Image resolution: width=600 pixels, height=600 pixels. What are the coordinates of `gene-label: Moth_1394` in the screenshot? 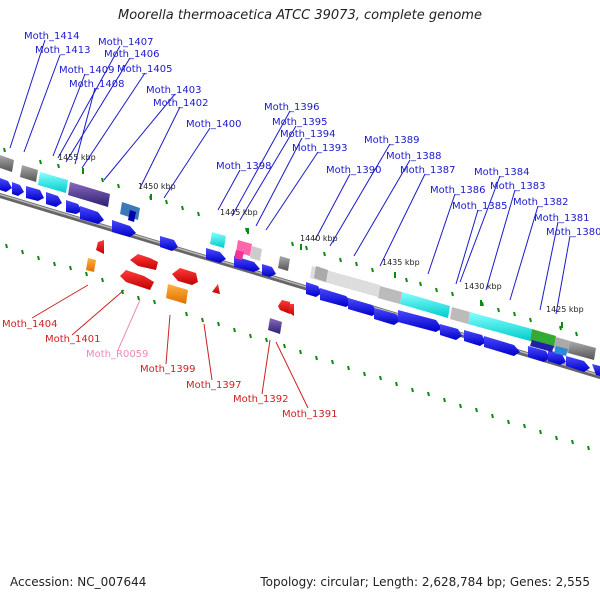 It's located at (307, 134).